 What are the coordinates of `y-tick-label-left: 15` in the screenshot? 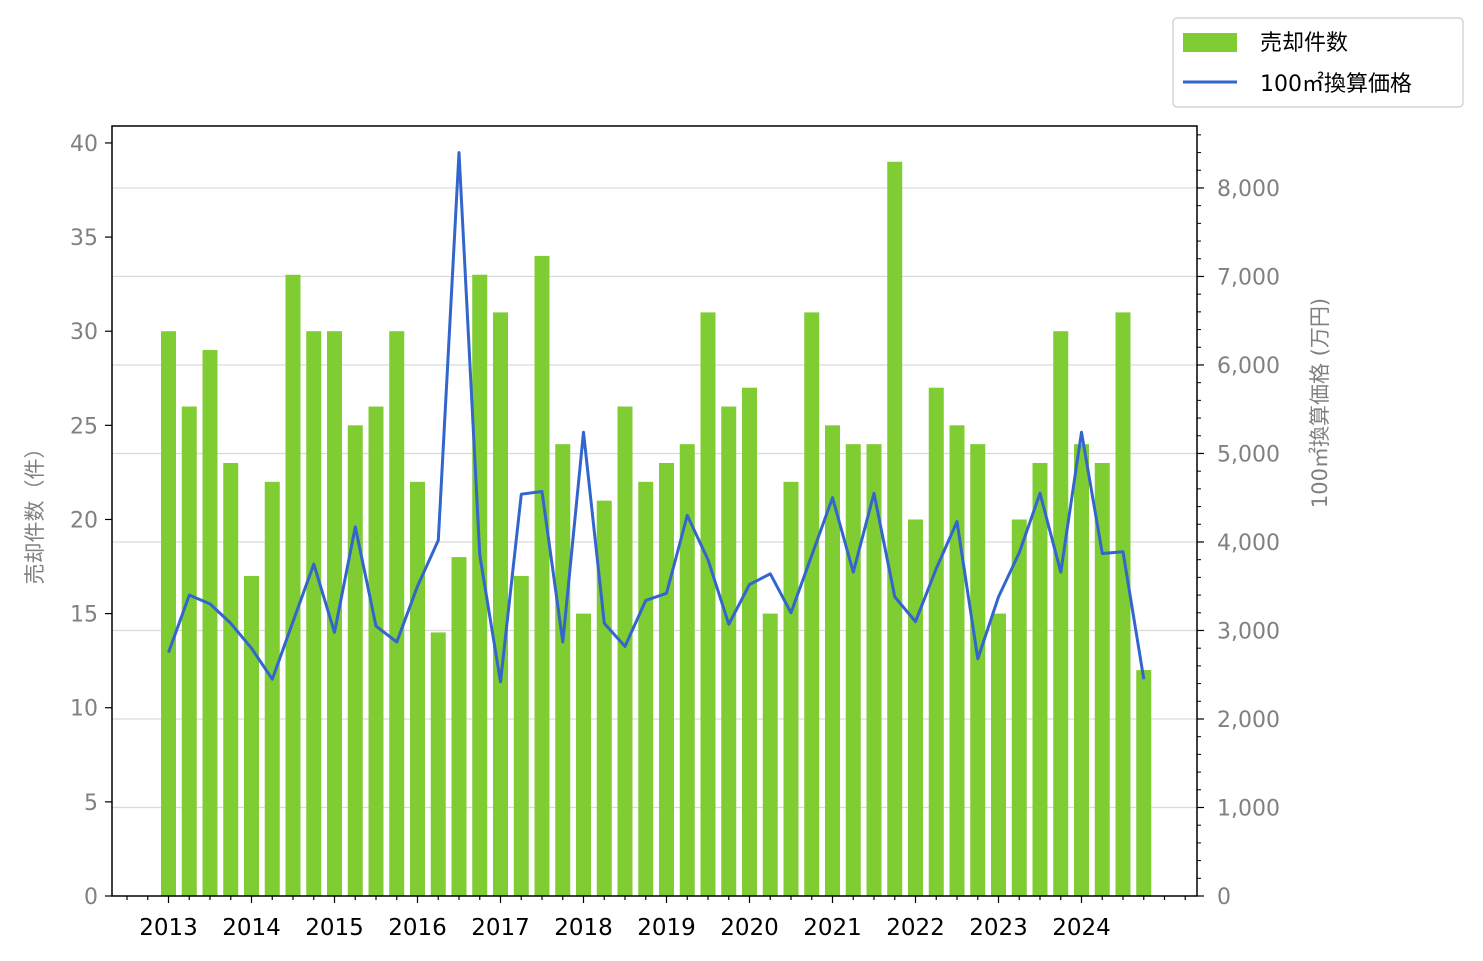 It's located at (84, 615).